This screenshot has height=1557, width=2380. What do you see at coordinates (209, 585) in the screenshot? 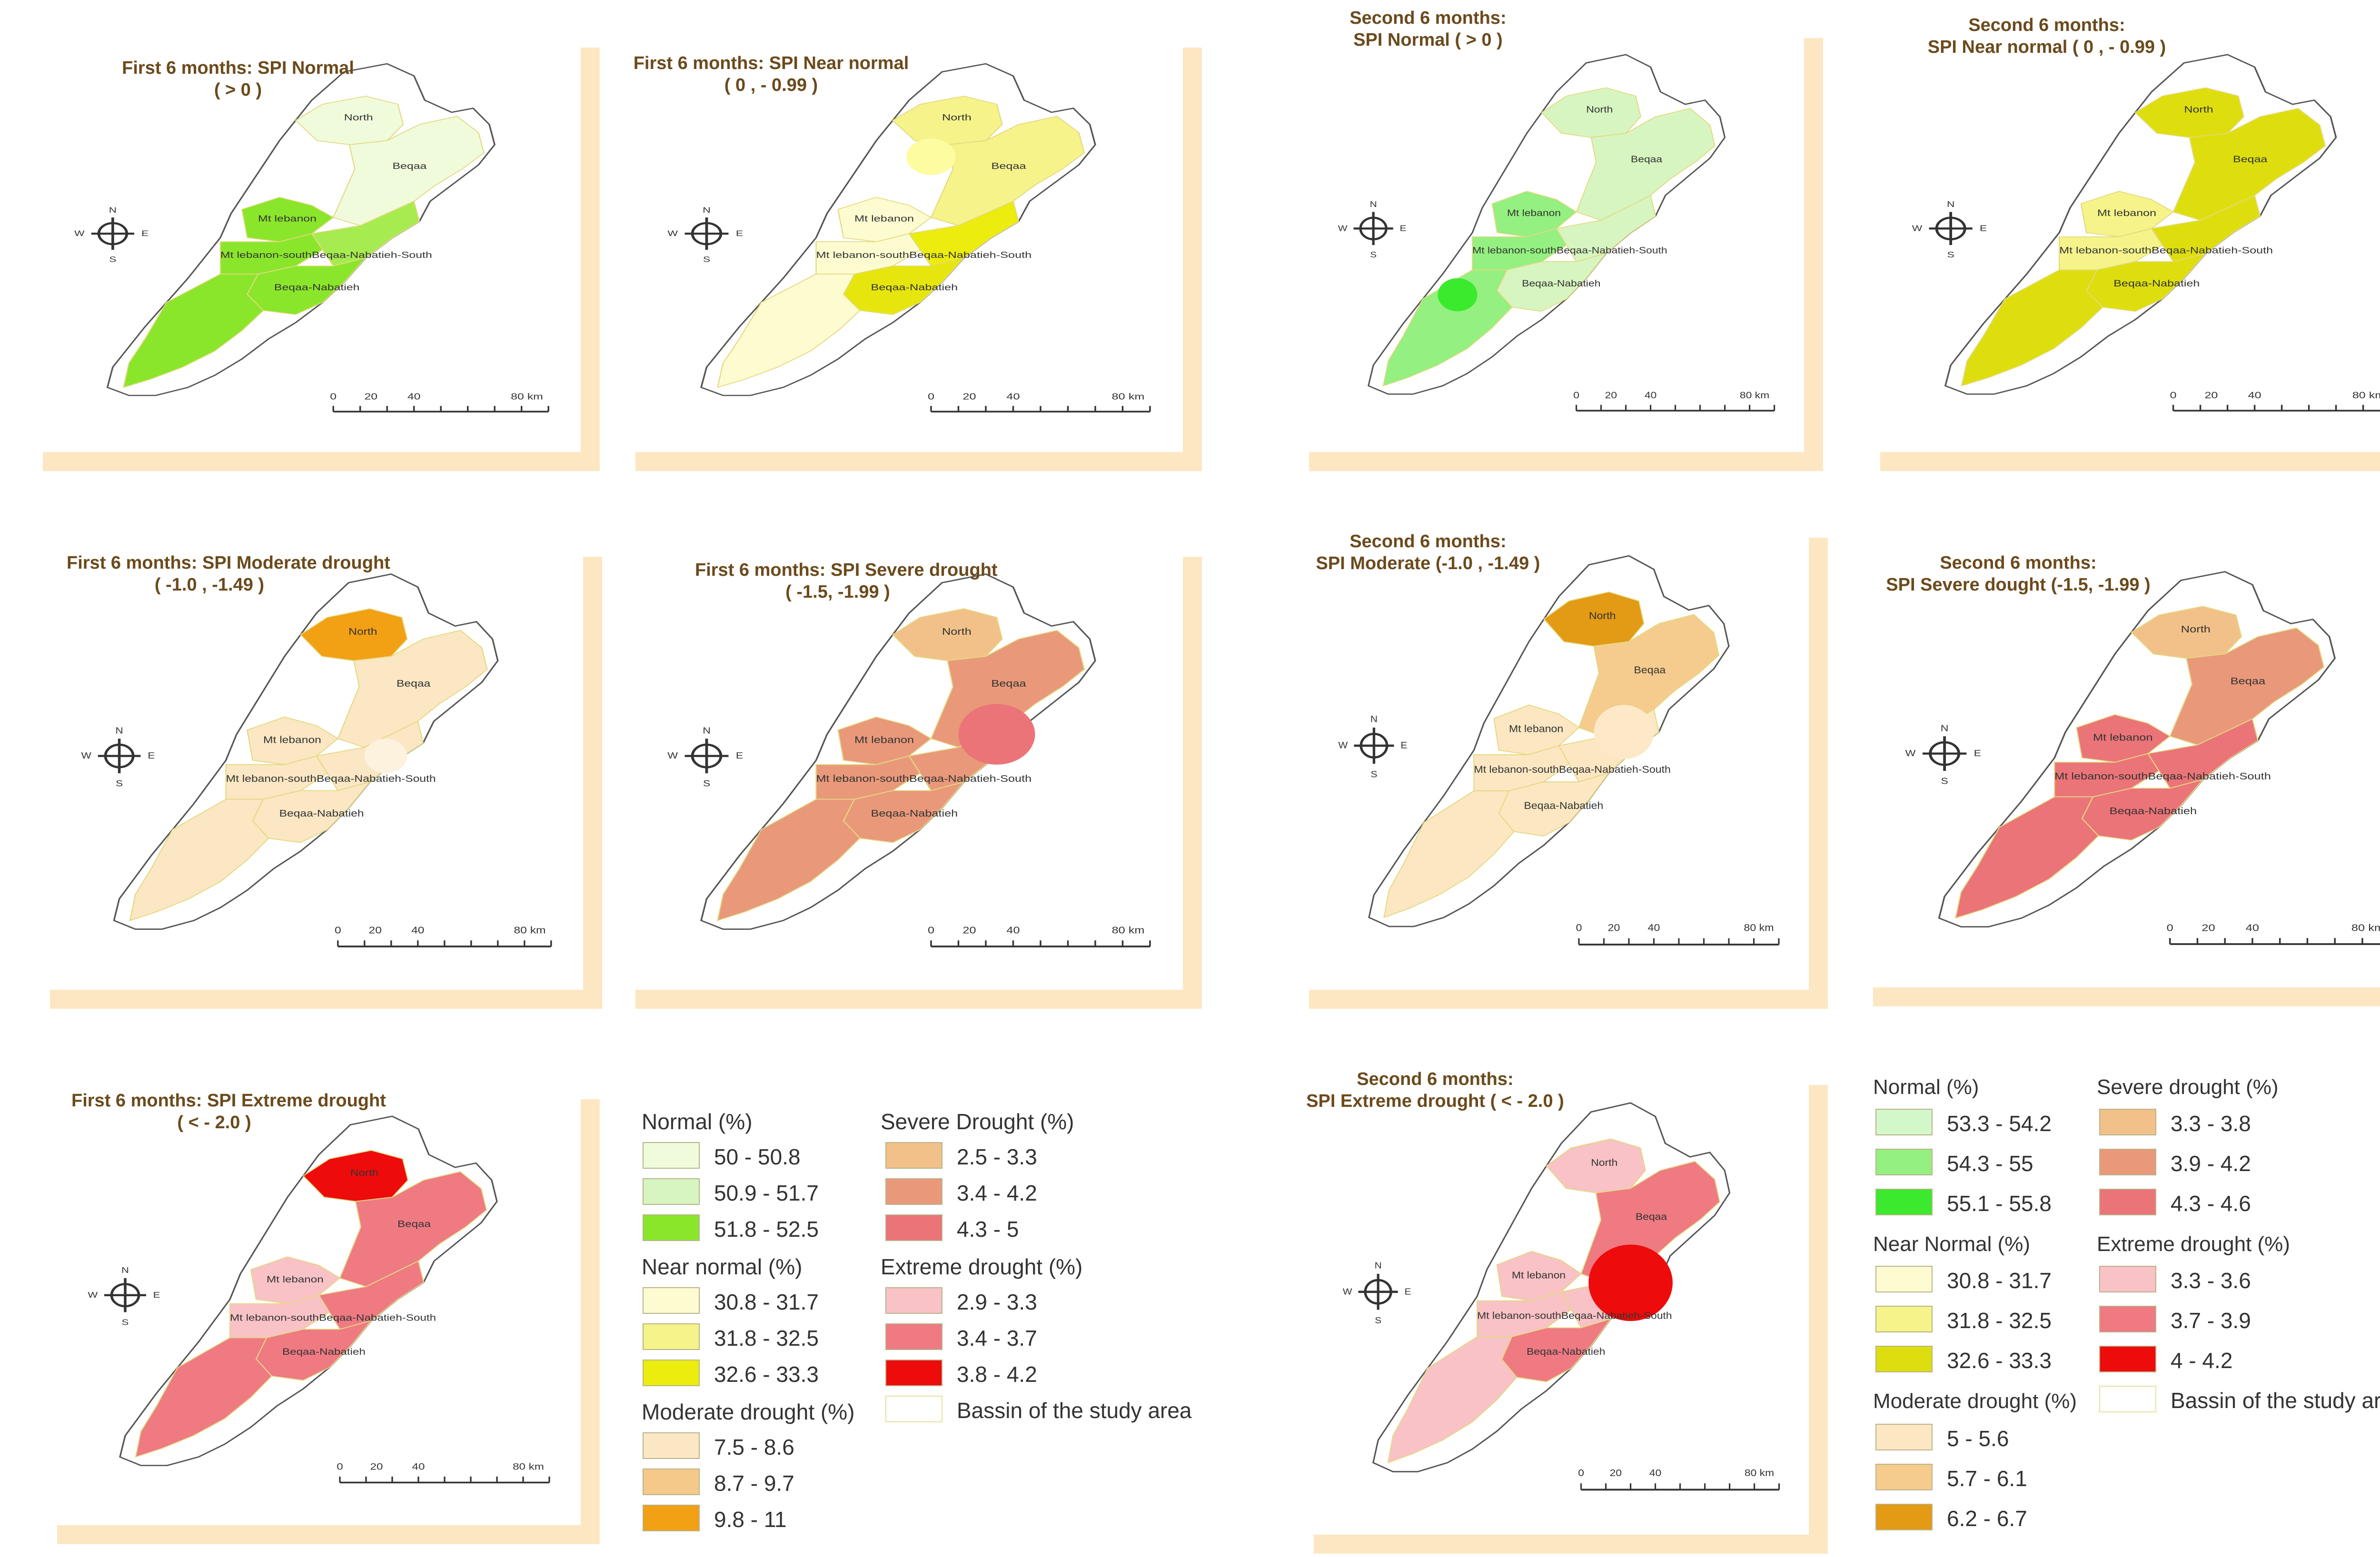
I see `map-title-line2: ( -1.0 , -1.49 )` at bounding box center [209, 585].